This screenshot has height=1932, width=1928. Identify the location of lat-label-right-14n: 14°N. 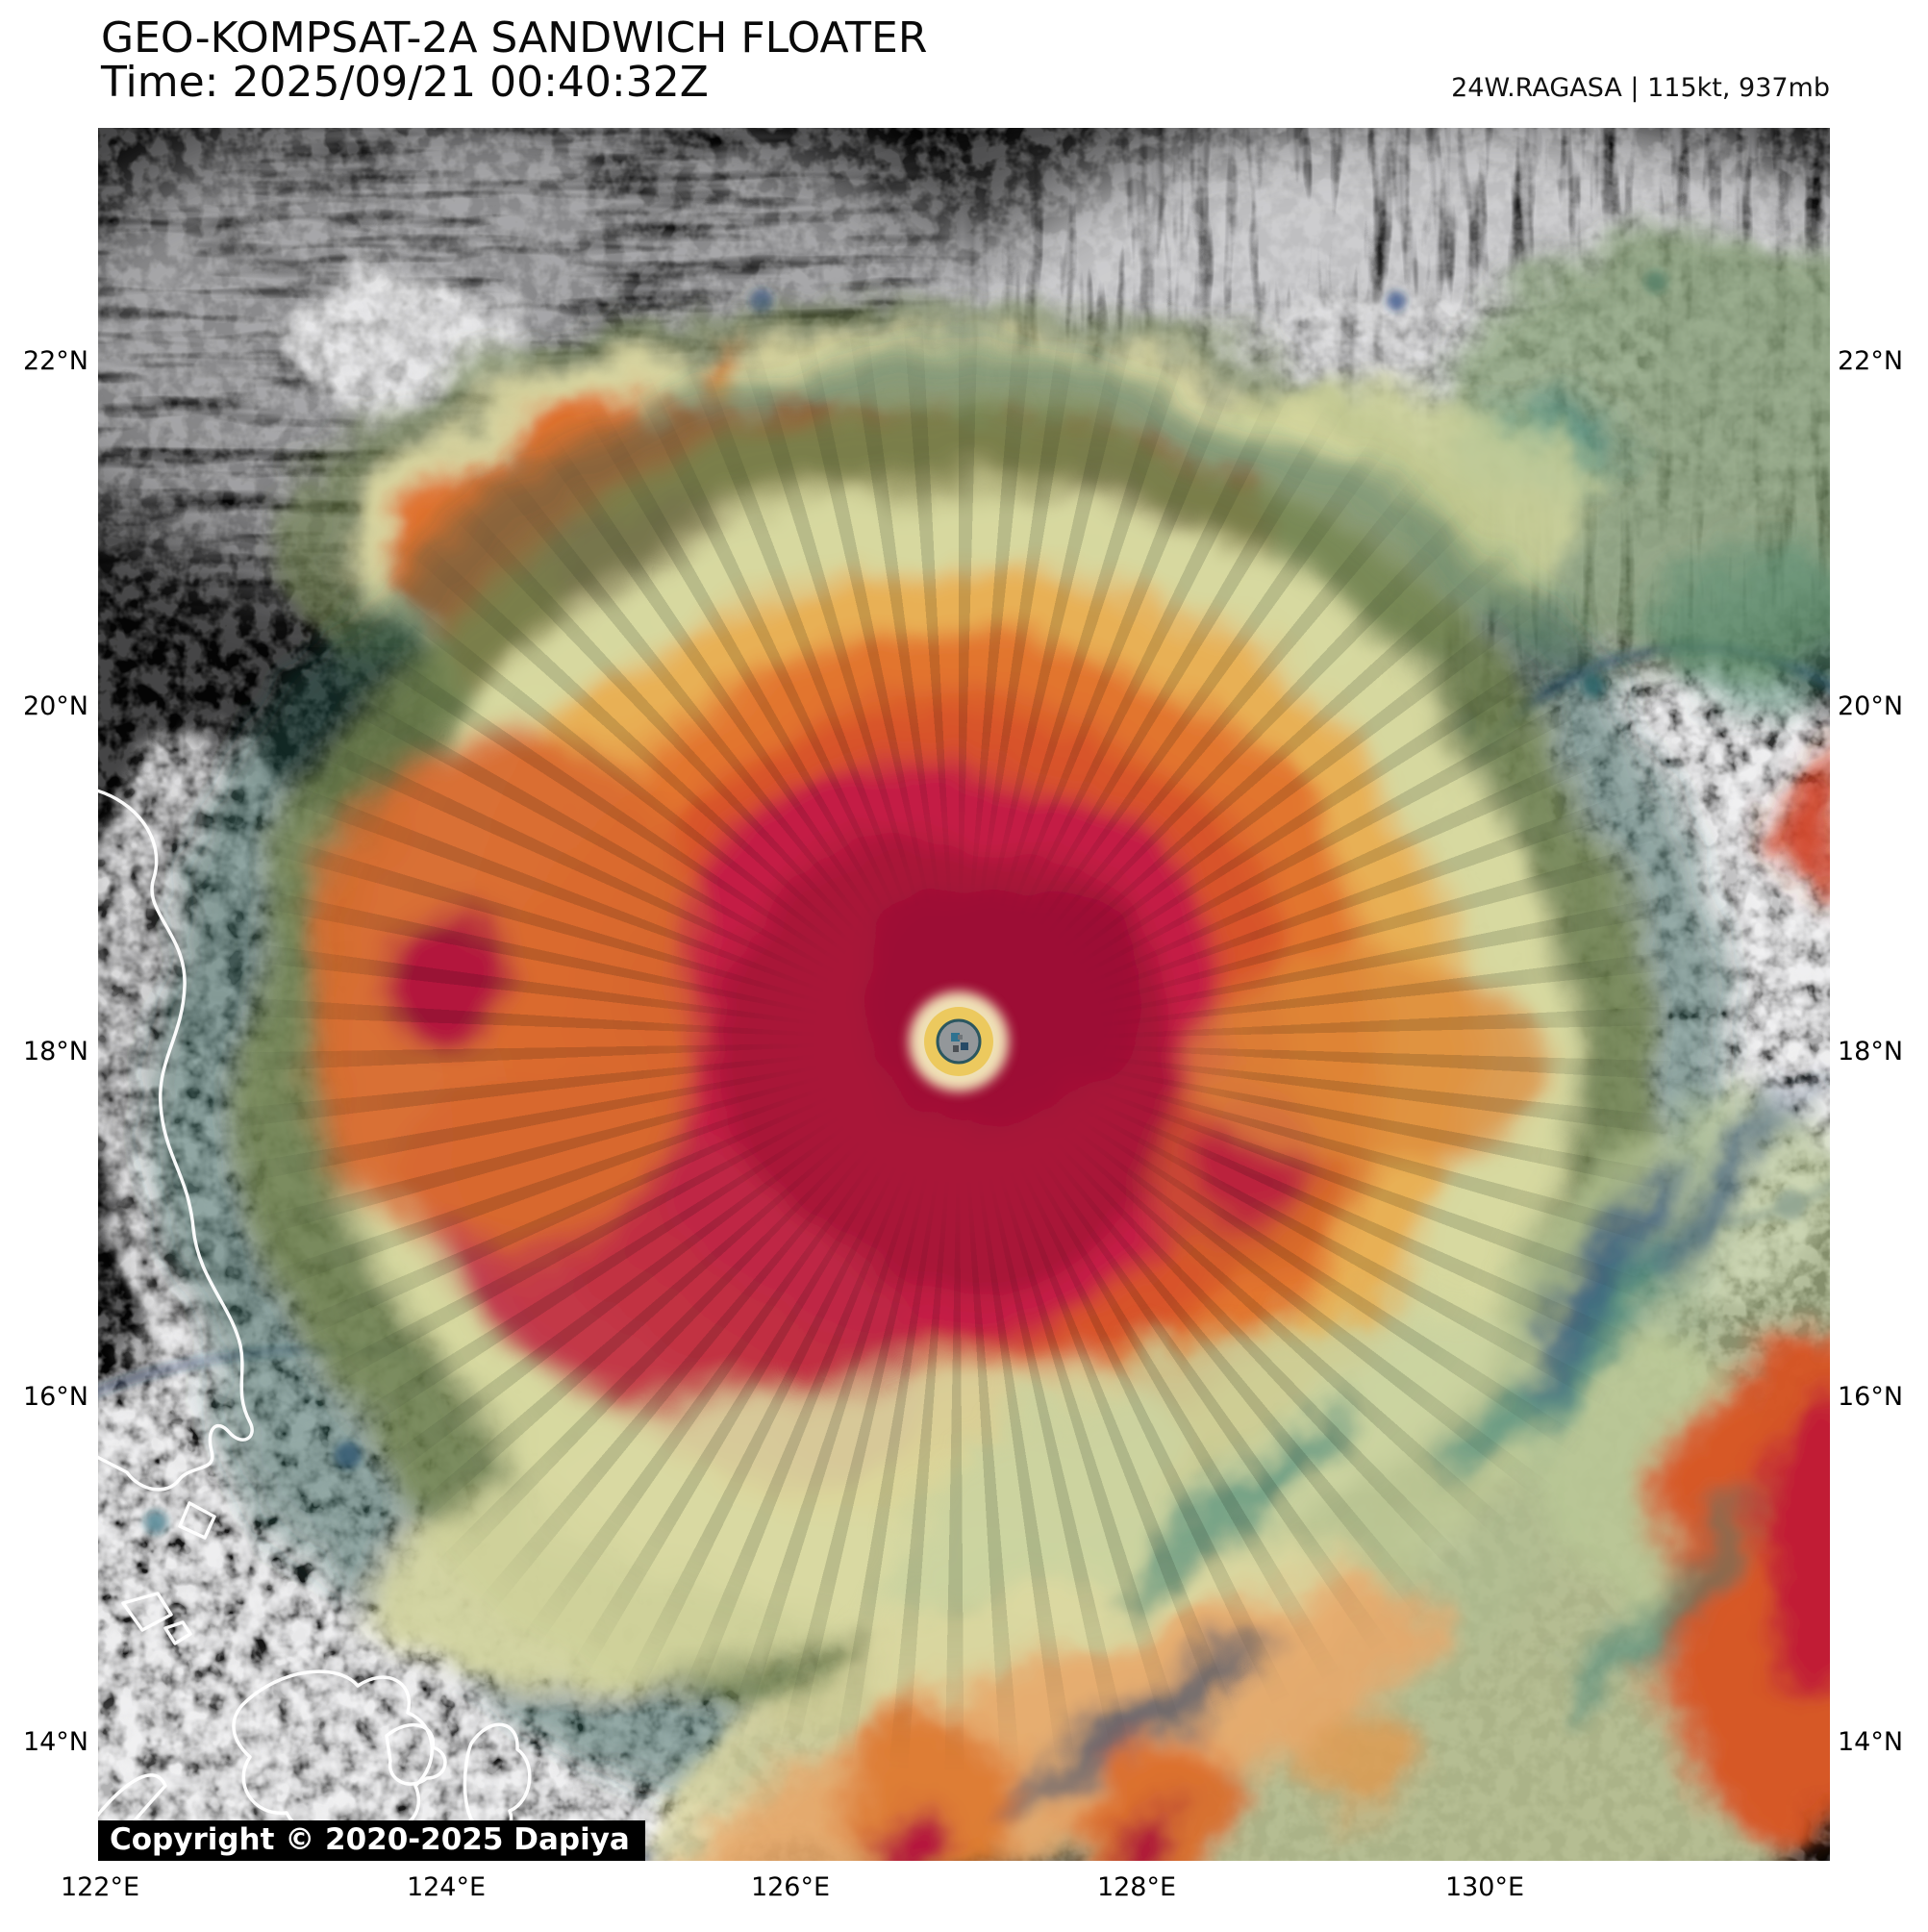
(1871, 1742).